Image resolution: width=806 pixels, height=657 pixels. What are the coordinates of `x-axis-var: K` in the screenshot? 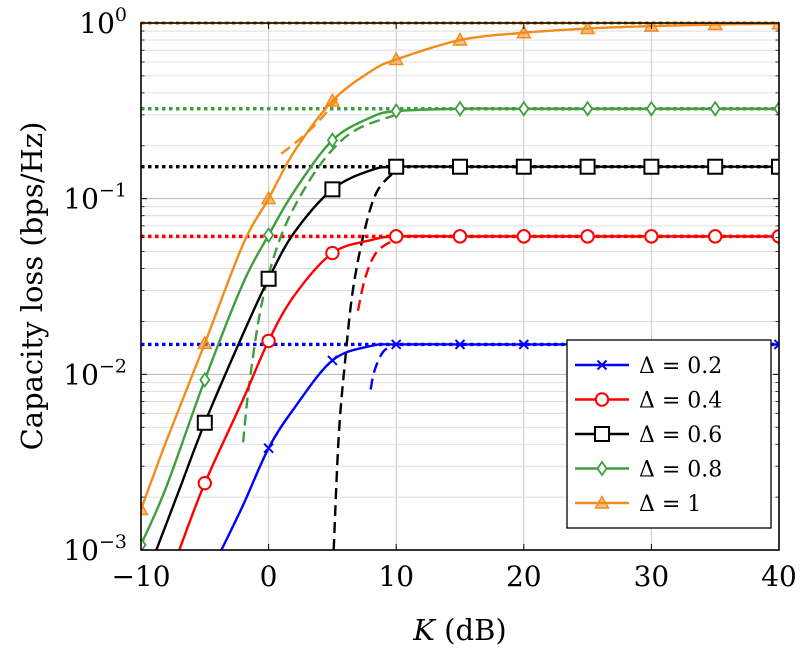 It's located at (424, 630).